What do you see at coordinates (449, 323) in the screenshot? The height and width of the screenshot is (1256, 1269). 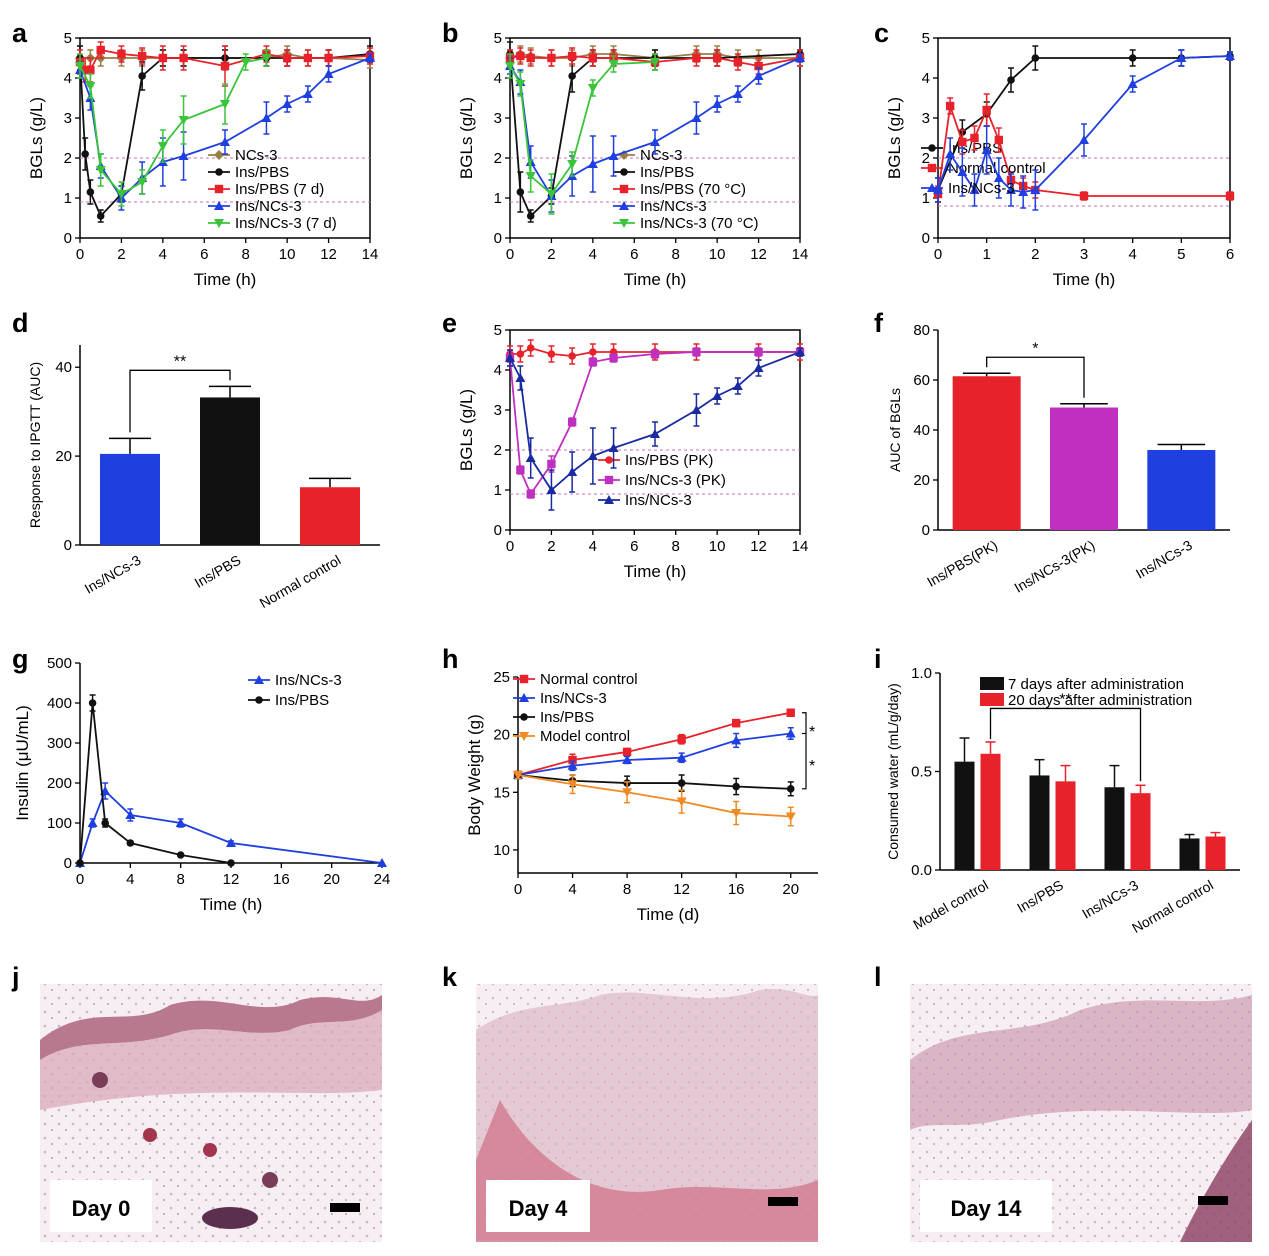 I see `panel-letter-e: e` at bounding box center [449, 323].